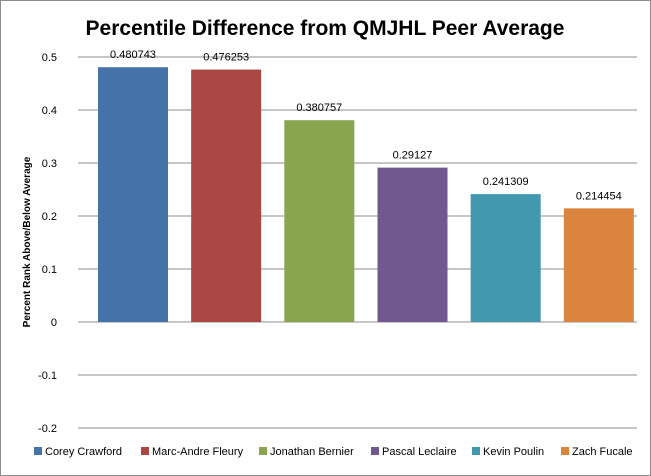  I want to click on legend-label: Corey Crawford, so click(83, 452).